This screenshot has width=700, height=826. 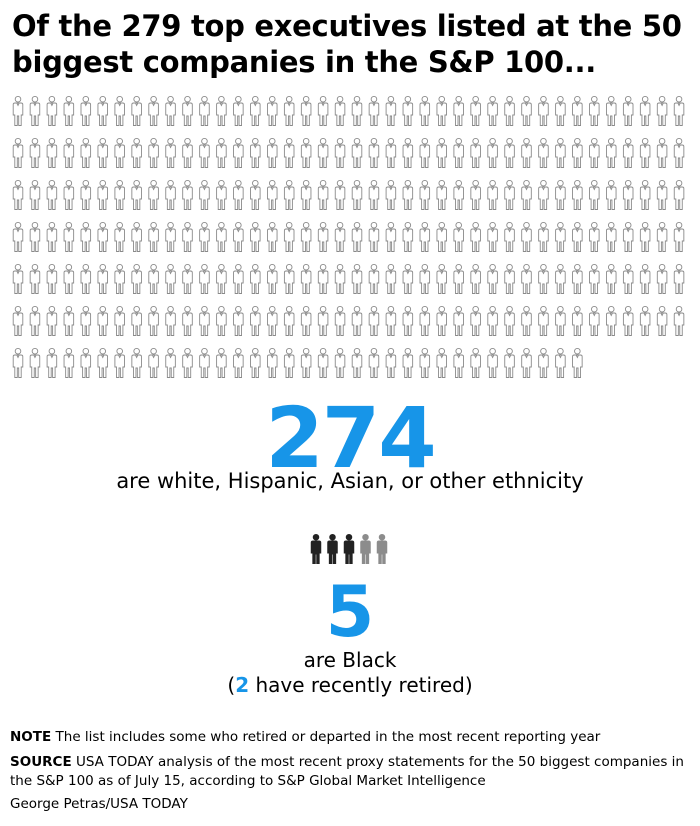 I want to click on retired-executive-icon, so click(x=382, y=548).